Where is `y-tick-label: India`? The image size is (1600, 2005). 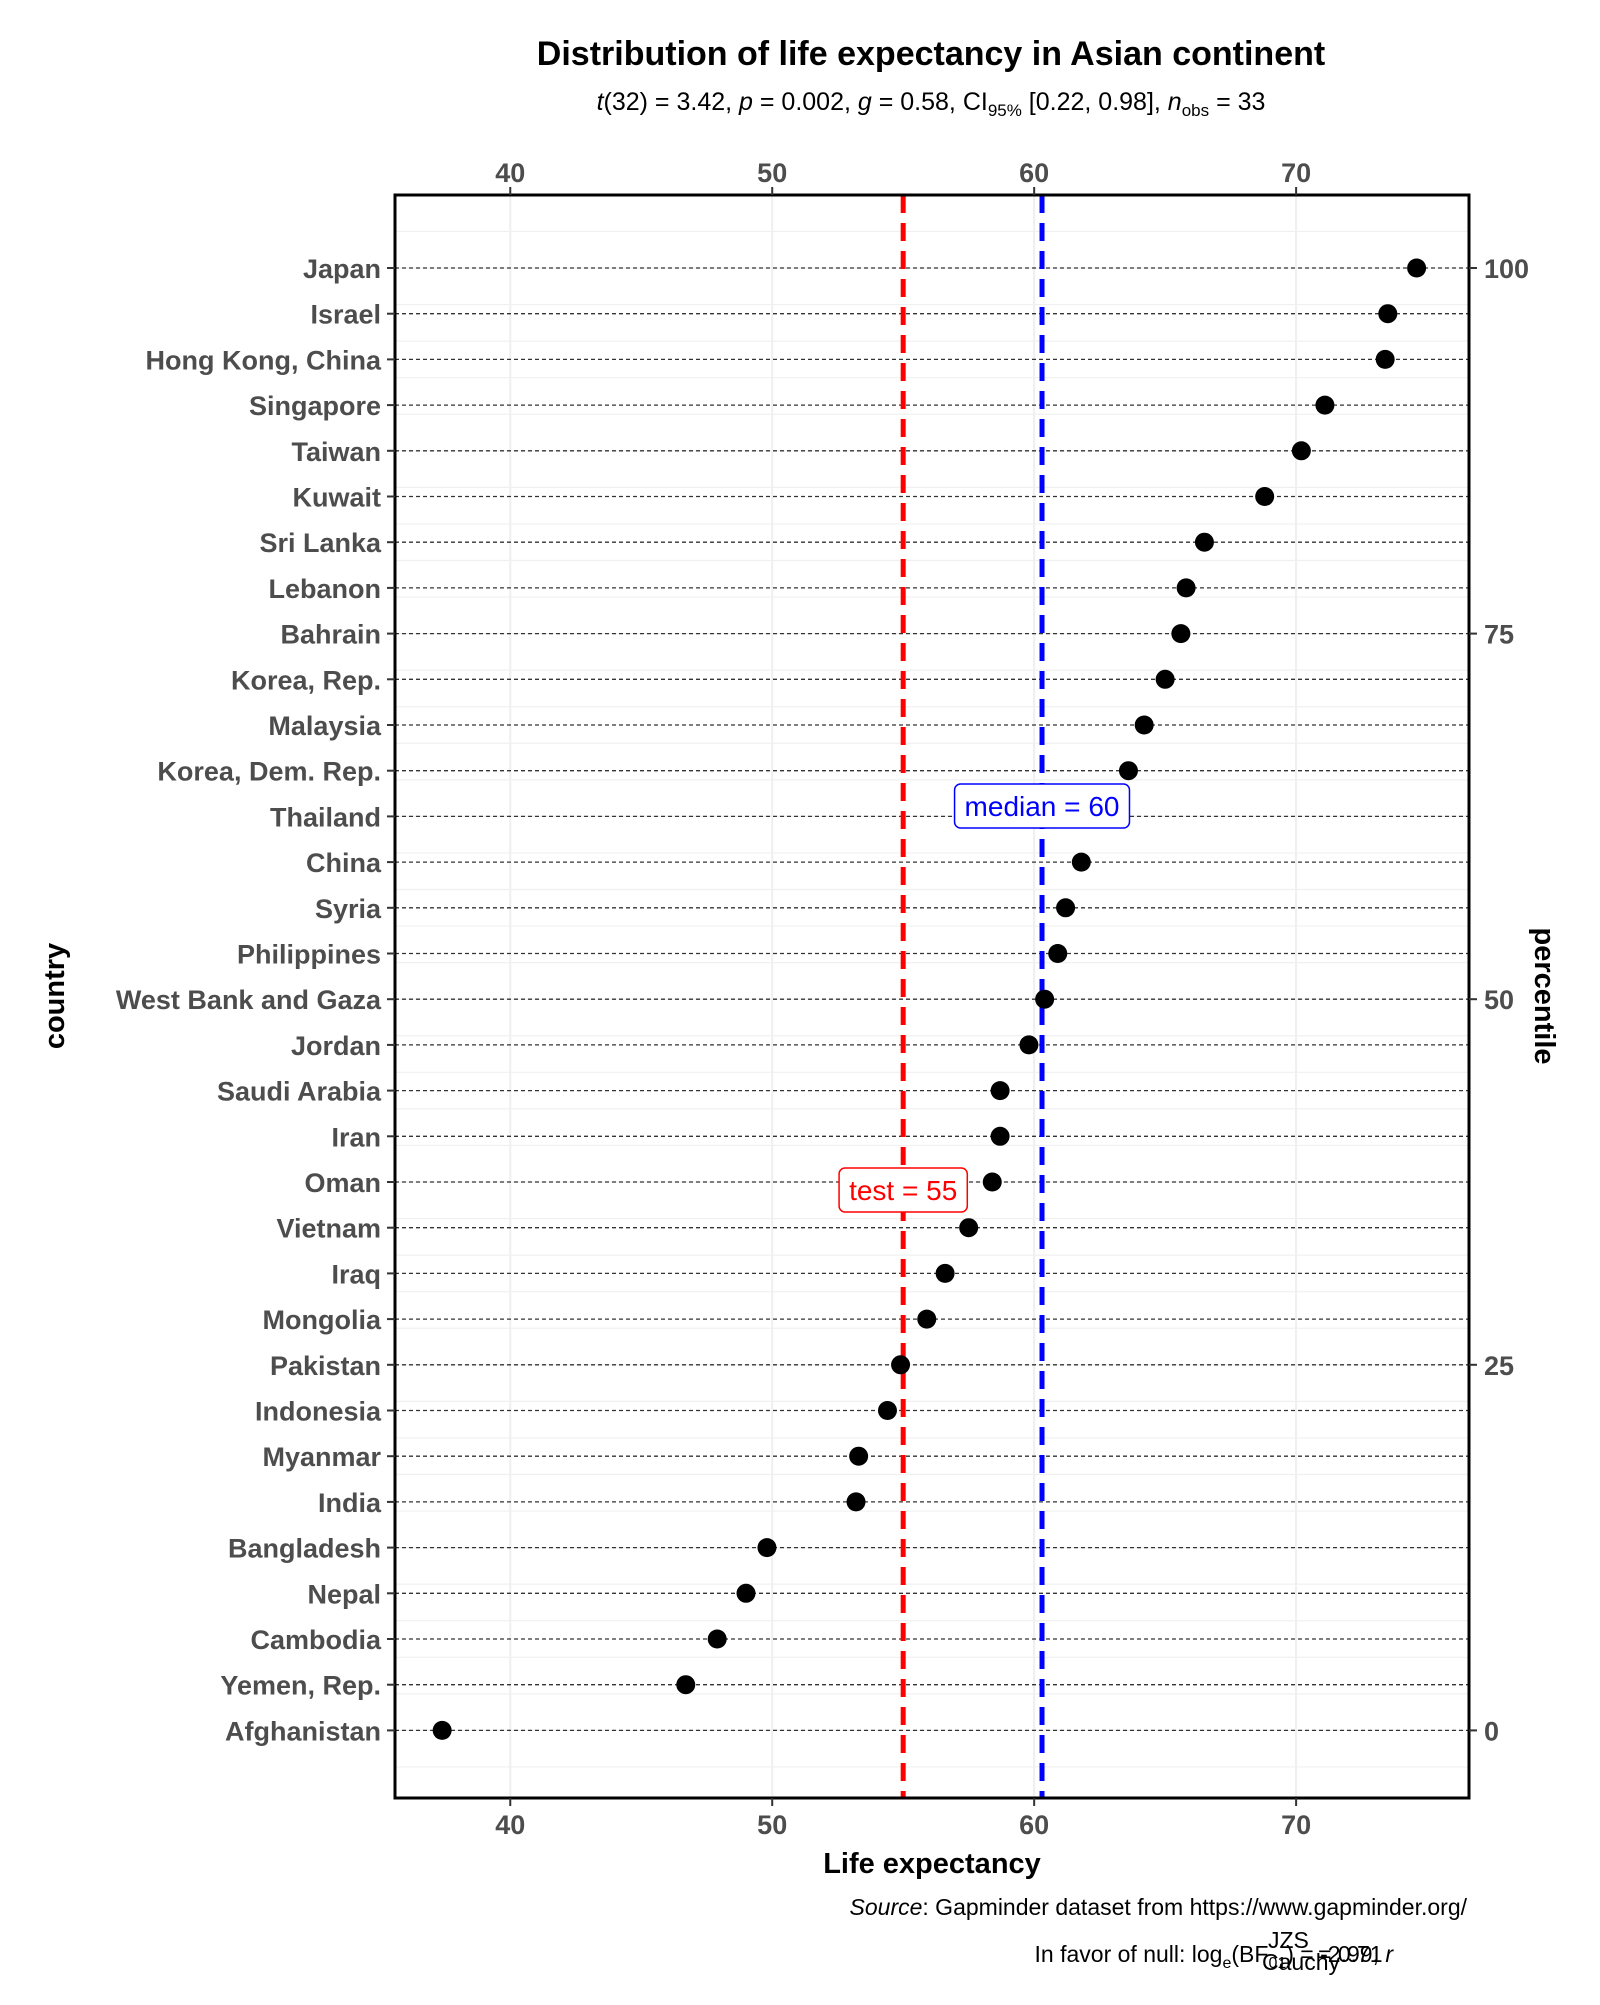 y-tick-label: India is located at coordinates (350, 1503).